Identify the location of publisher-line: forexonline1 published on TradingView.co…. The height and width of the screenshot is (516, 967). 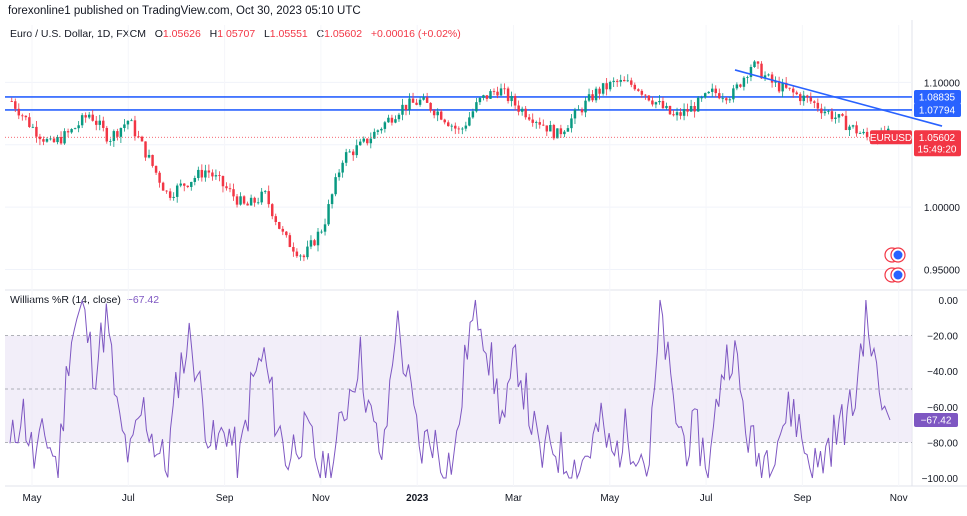
(184, 11).